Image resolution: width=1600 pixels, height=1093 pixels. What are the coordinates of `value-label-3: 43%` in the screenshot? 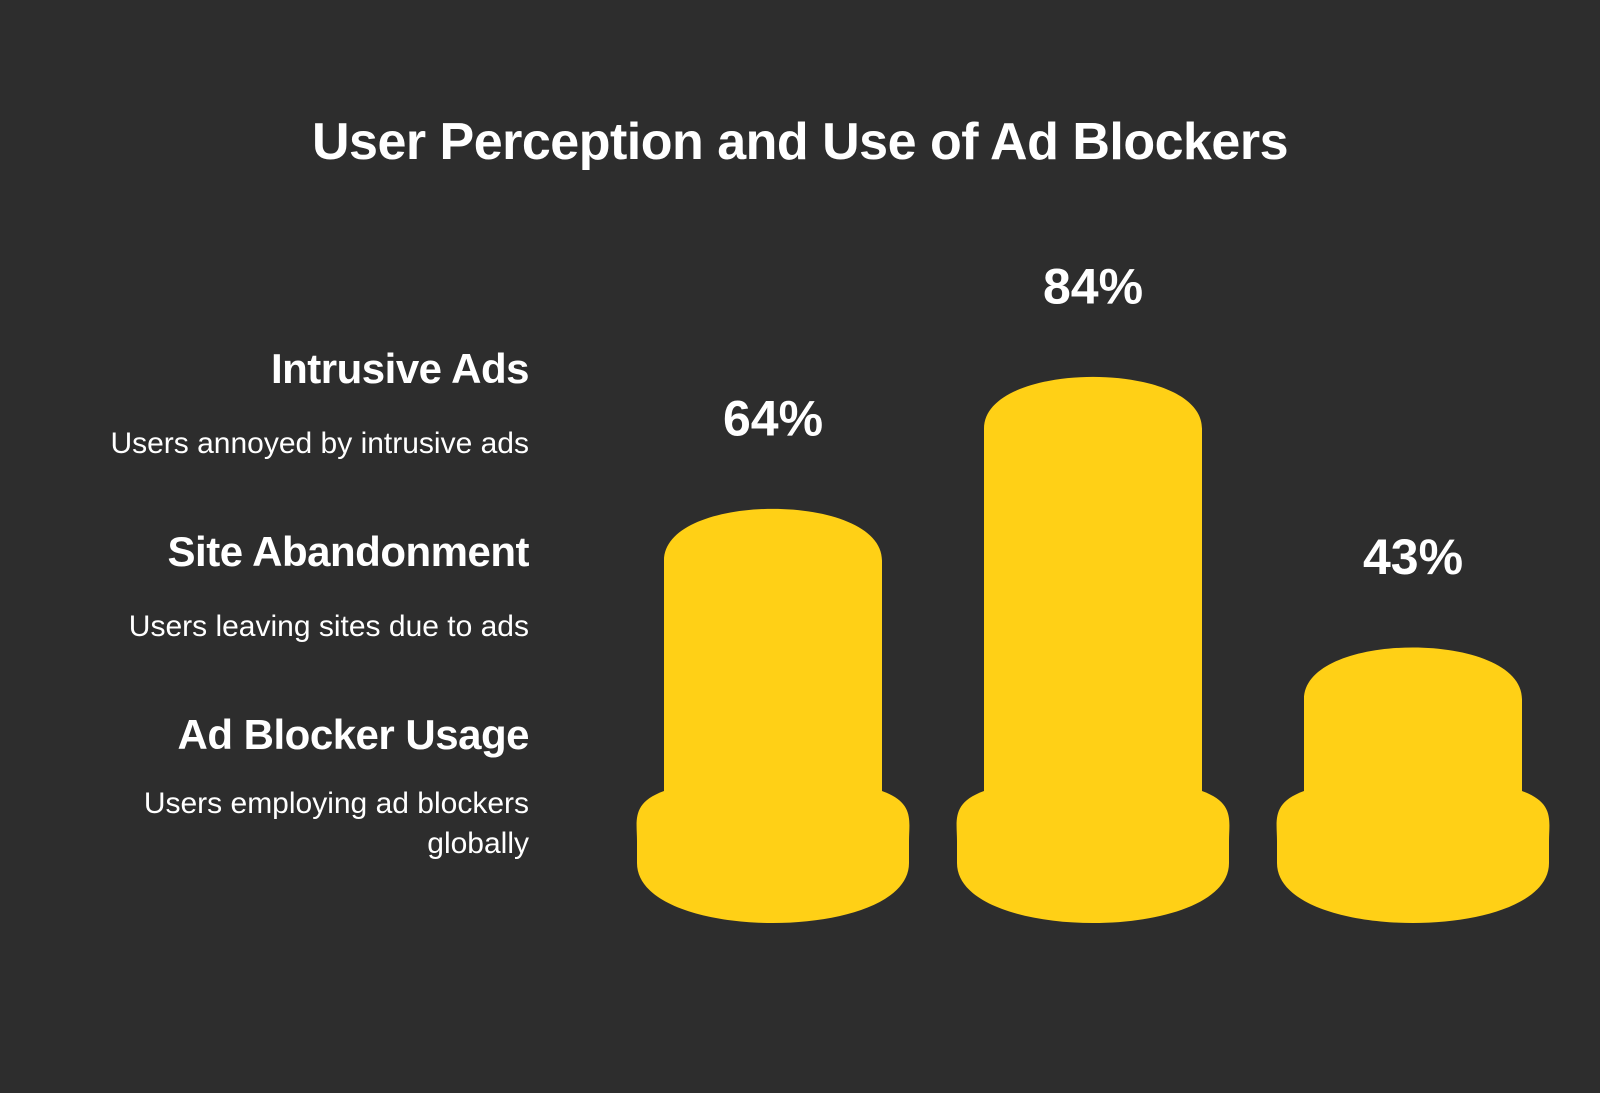 It's located at (1413, 557).